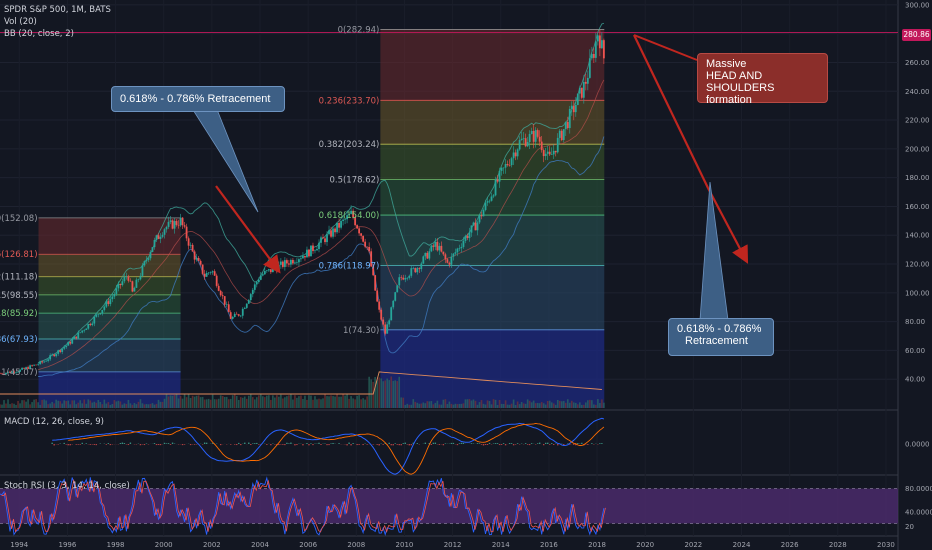  Describe the element at coordinates (762, 79) in the screenshot. I see `head-and-shoulders-callout: Massive HEAD AND SHOULDERS formation` at that location.